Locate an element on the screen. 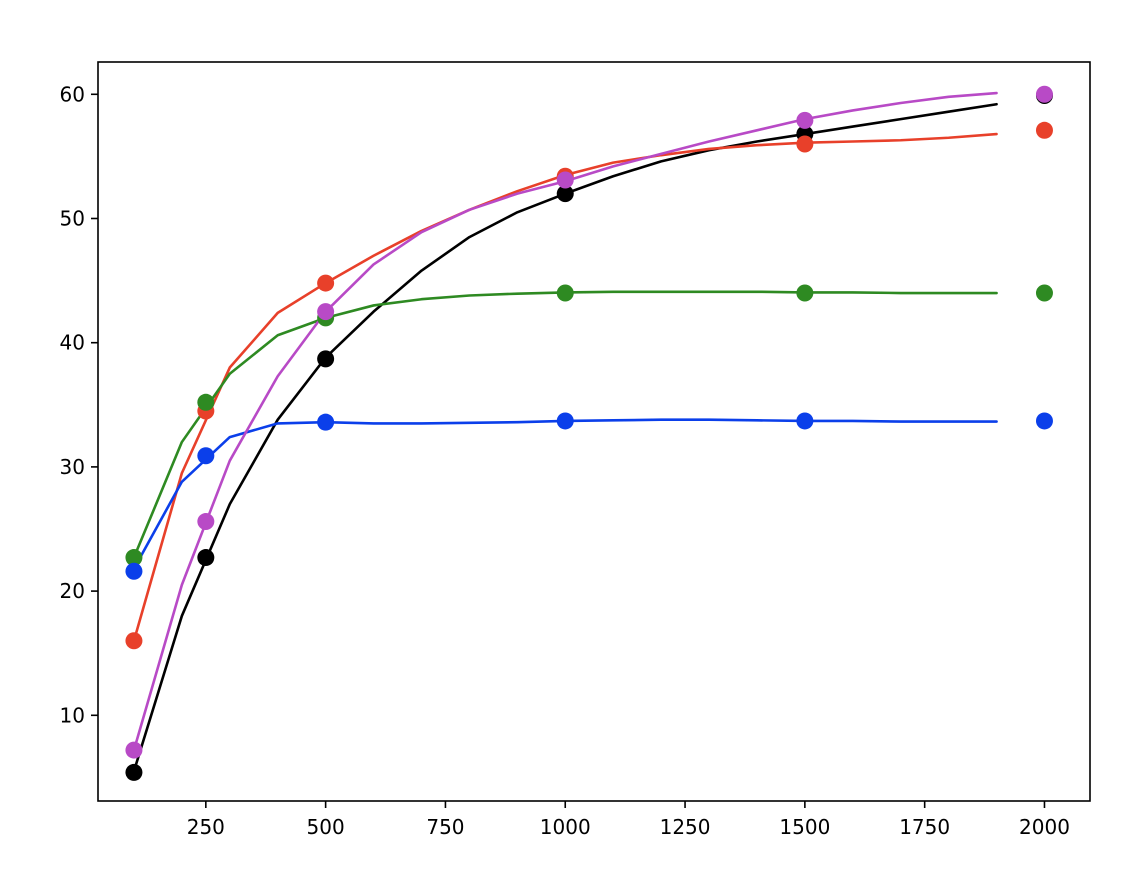 The width and height of the screenshot is (1148, 890). x-tick-label: 750 is located at coordinates (445, 827).